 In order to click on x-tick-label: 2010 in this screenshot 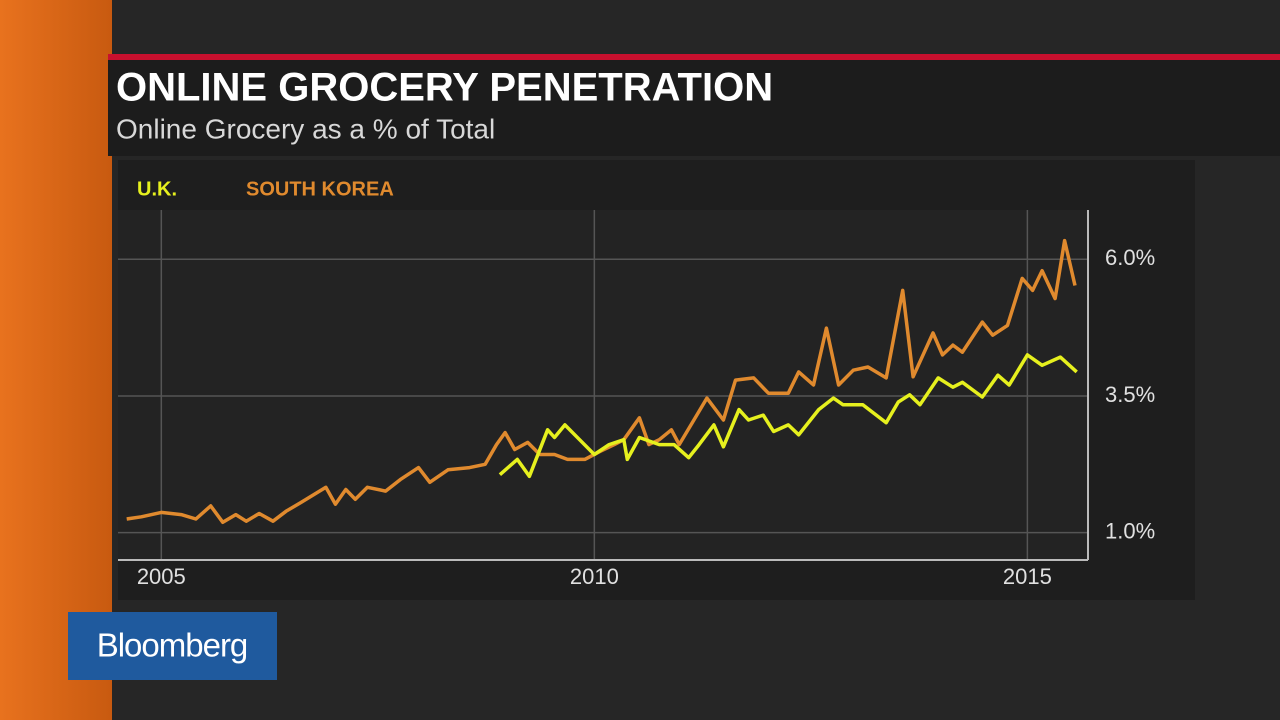, I will do `click(594, 576)`.